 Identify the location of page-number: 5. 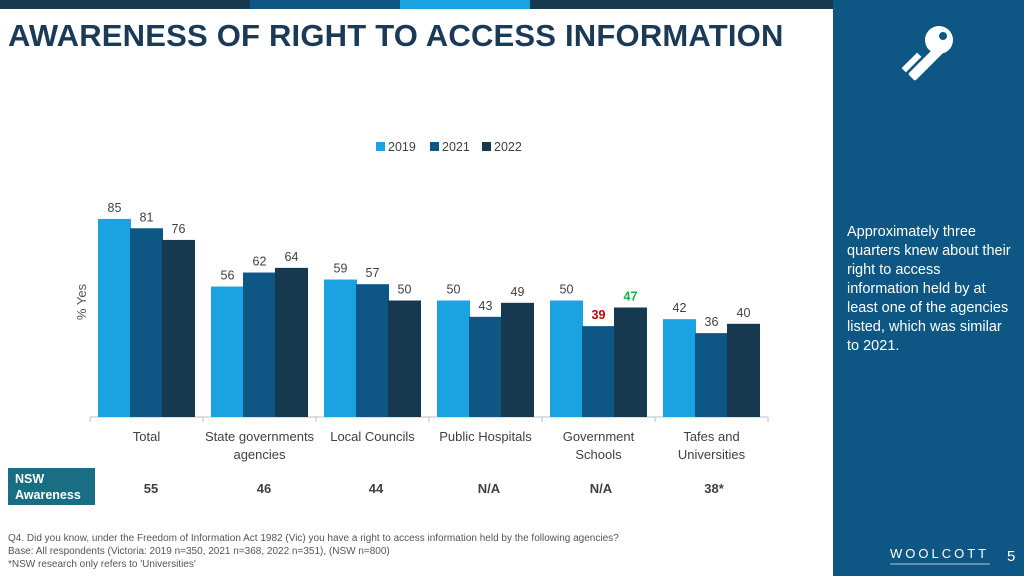
(1011, 556).